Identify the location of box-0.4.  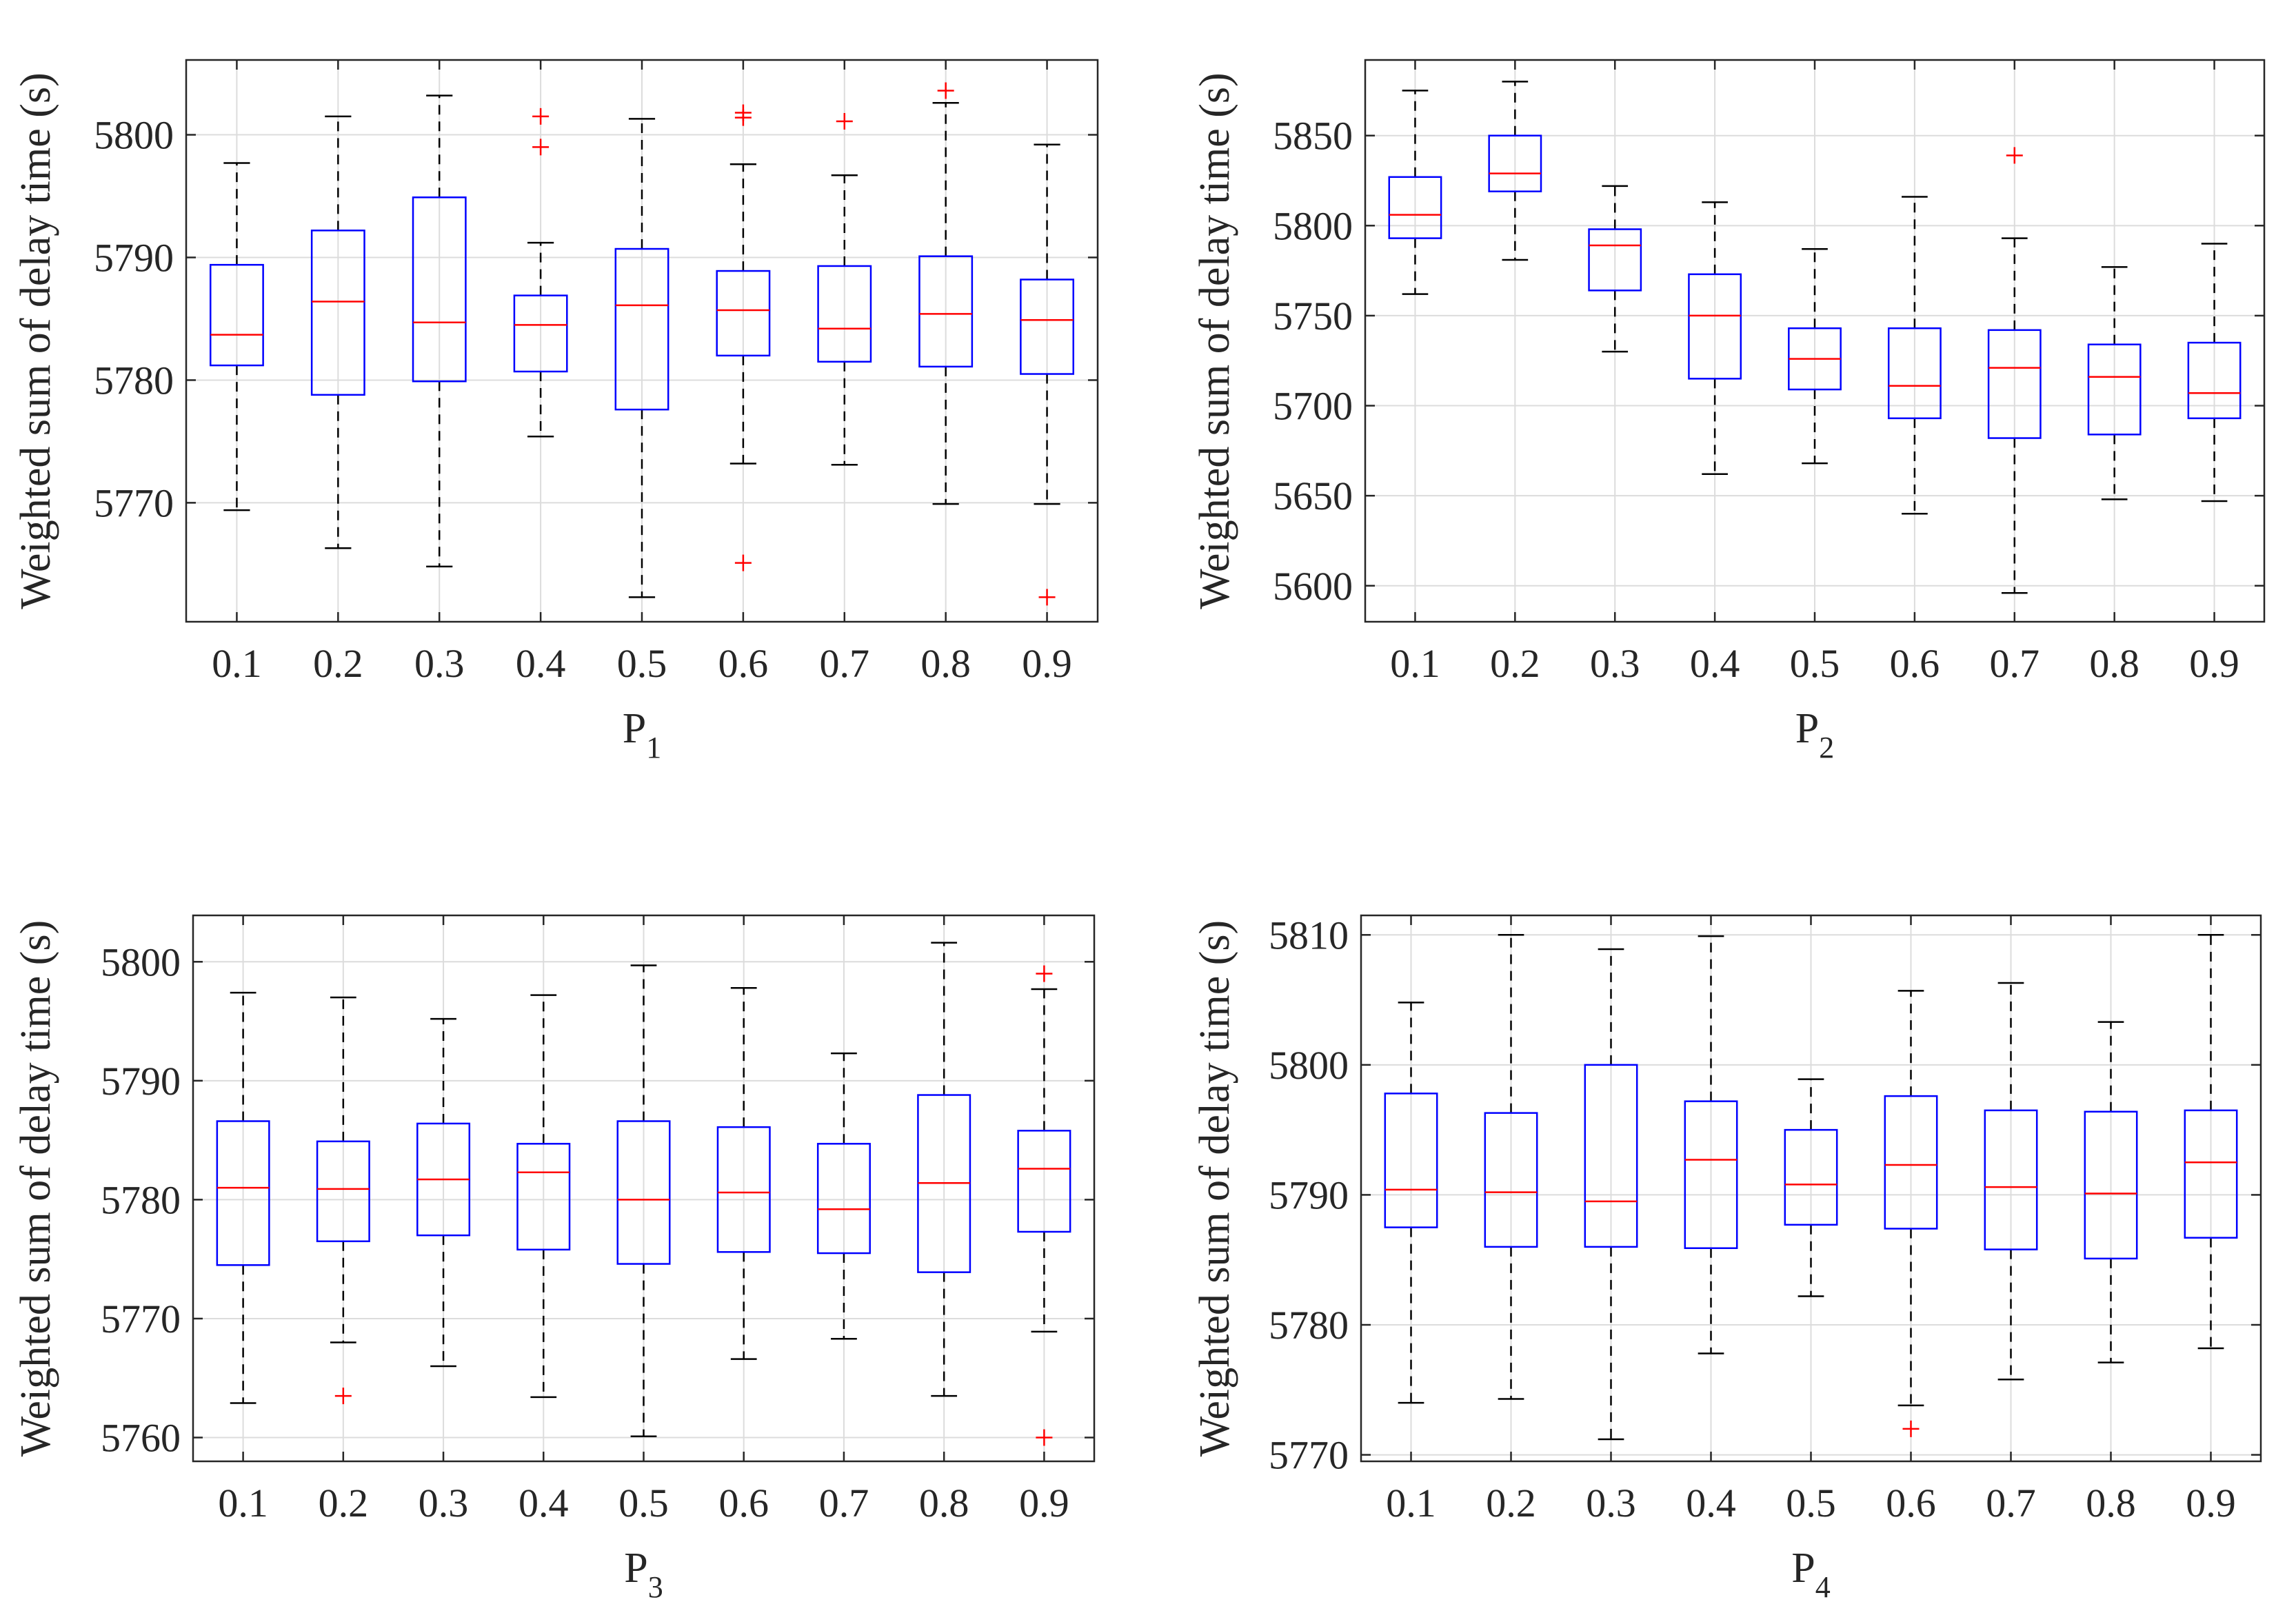
(543, 1196).